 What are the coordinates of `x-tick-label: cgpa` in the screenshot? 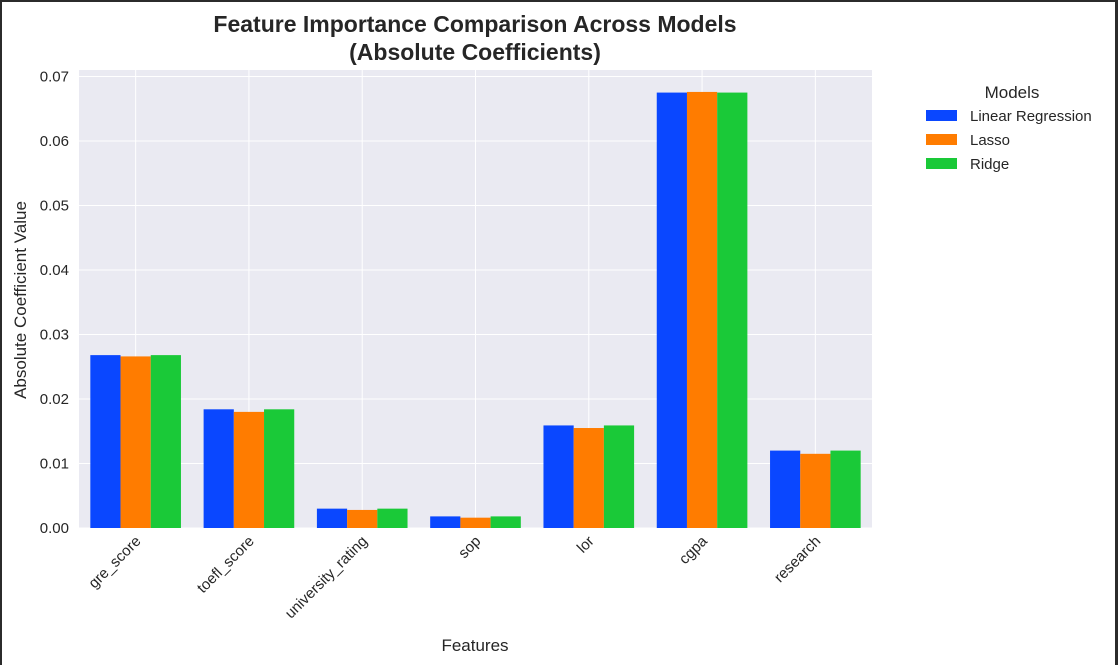 It's located at (693, 549).